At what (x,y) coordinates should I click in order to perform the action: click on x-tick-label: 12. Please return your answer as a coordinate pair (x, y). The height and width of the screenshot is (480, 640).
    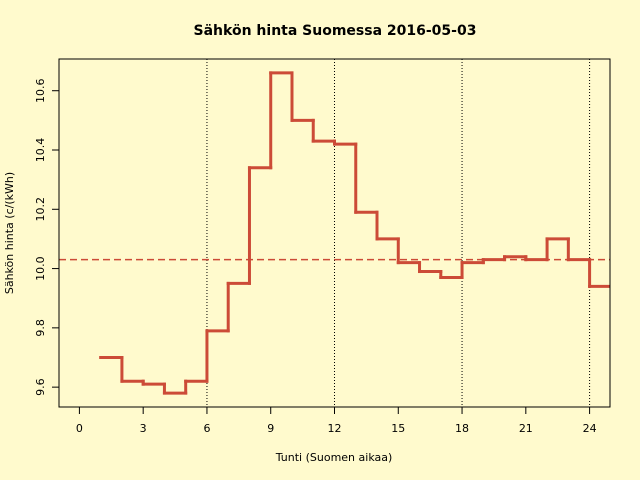
    Looking at the image, I should click on (335, 428).